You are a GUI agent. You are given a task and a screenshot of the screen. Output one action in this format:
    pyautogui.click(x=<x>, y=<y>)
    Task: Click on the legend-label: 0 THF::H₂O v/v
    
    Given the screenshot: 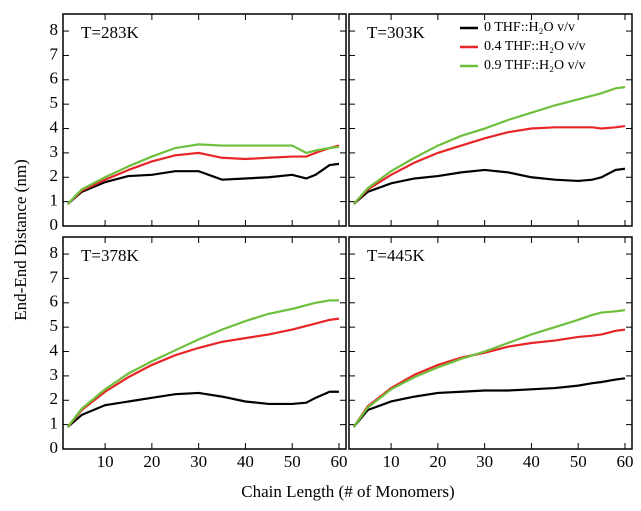 What is the action you would take?
    pyautogui.click(x=529, y=27)
    